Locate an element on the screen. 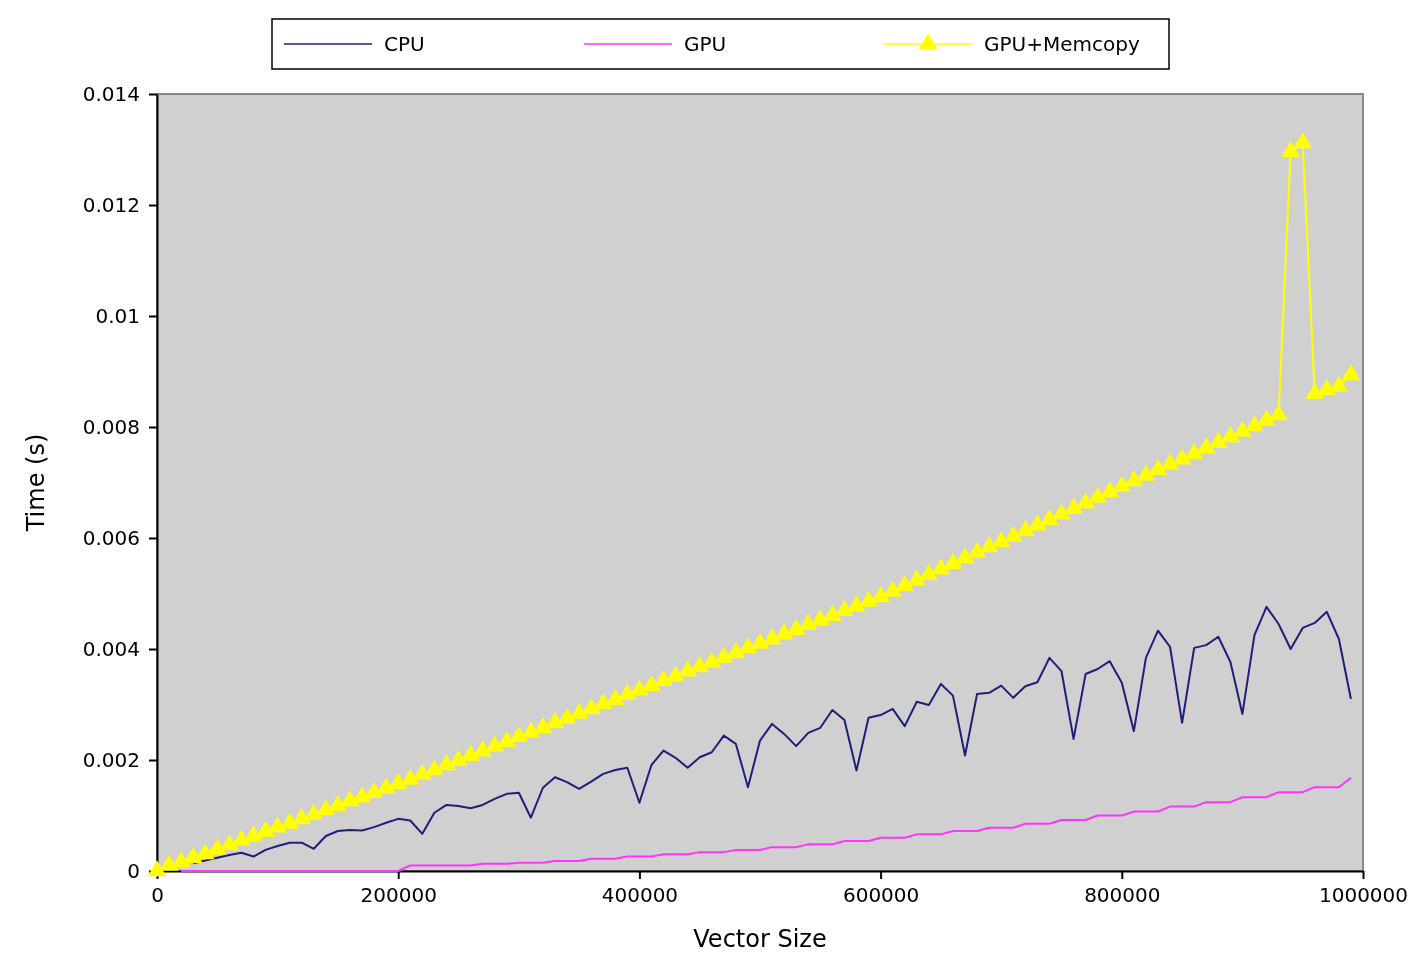  x-tick-label: 400000 is located at coordinates (640, 895).